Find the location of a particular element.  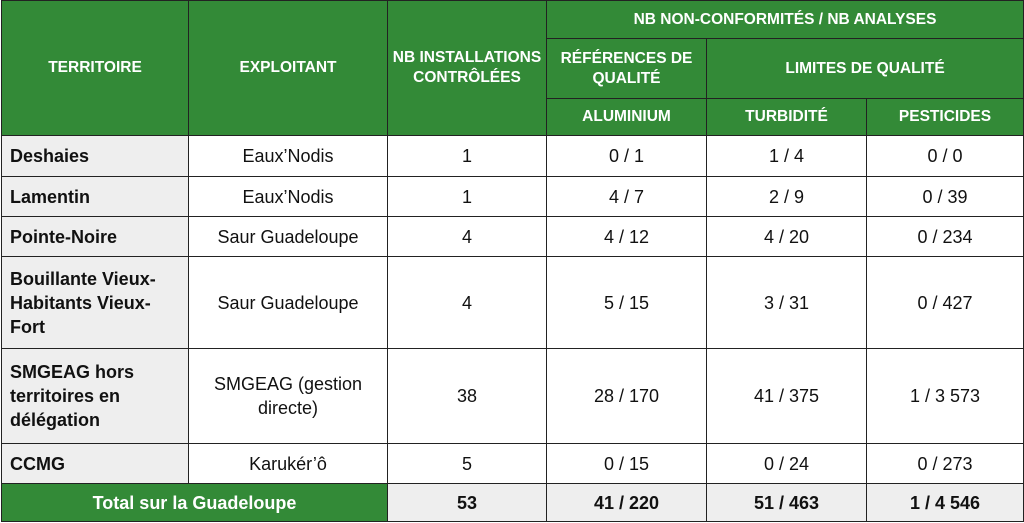

cell-pesticides: 0 / 273 is located at coordinates (944, 463).